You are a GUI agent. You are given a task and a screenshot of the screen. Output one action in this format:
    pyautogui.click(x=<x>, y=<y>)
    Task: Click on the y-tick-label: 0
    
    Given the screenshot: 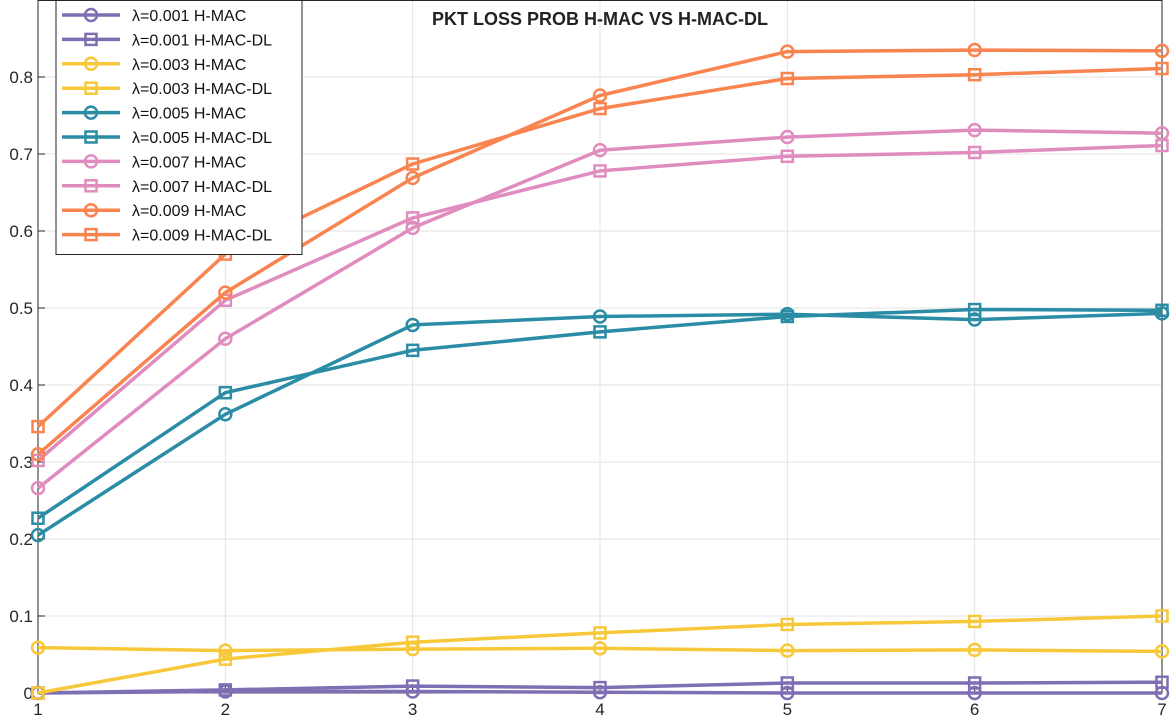 What is the action you would take?
    pyautogui.click(x=28, y=693)
    